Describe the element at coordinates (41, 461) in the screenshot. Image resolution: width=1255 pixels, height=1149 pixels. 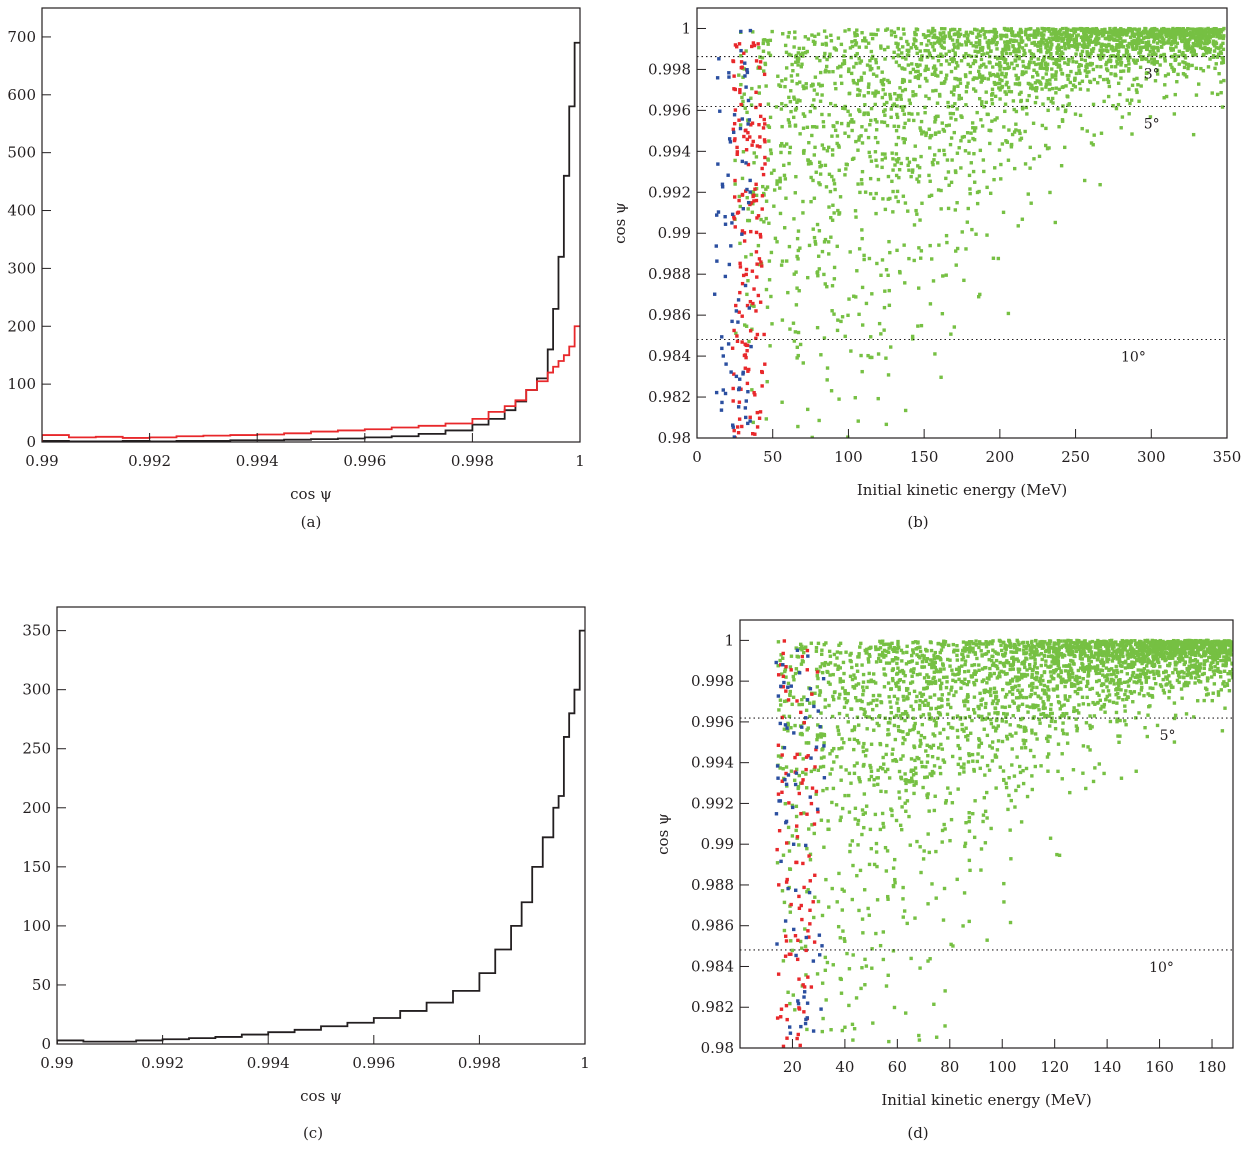
I see `x-tick-label: 0.99` at that location.